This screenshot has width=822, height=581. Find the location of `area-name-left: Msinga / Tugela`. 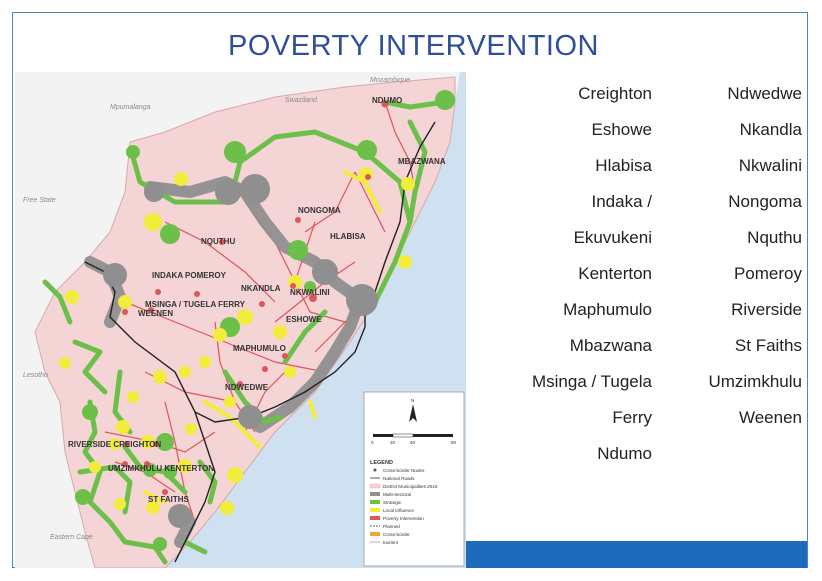

area-name-left: Msinga / Tugela is located at coordinates (591, 381).